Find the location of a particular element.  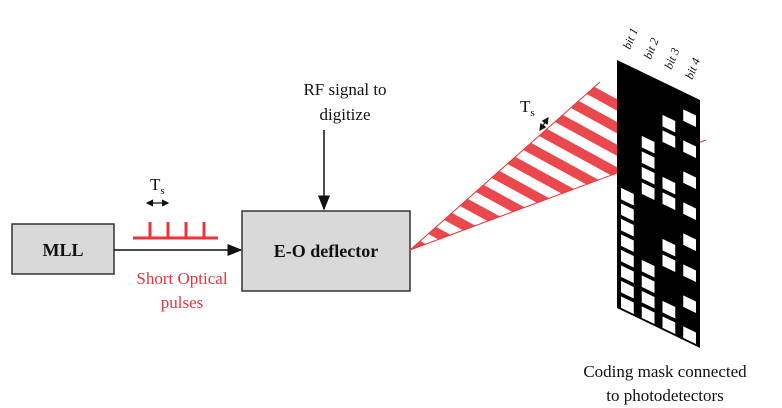

deflector-label: E-O deflector is located at coordinates (326, 251).